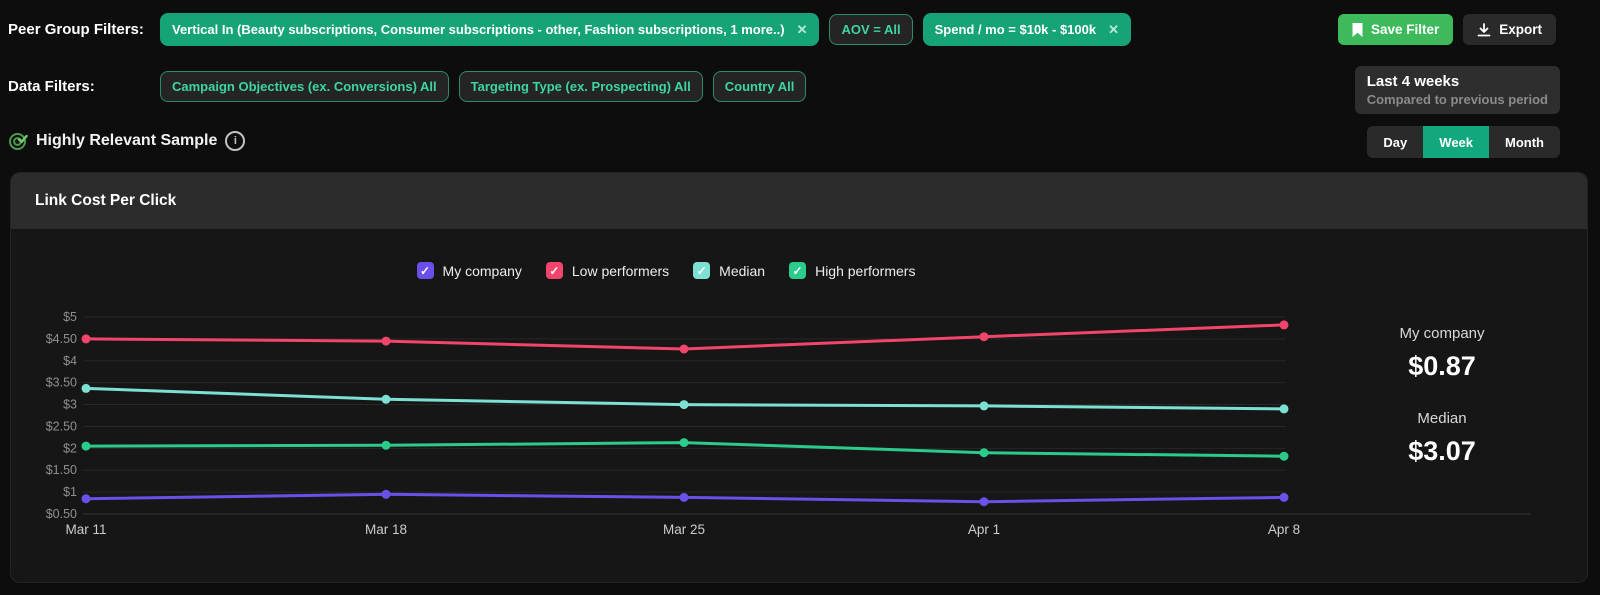  I want to click on export-button: Export, so click(1509, 29).